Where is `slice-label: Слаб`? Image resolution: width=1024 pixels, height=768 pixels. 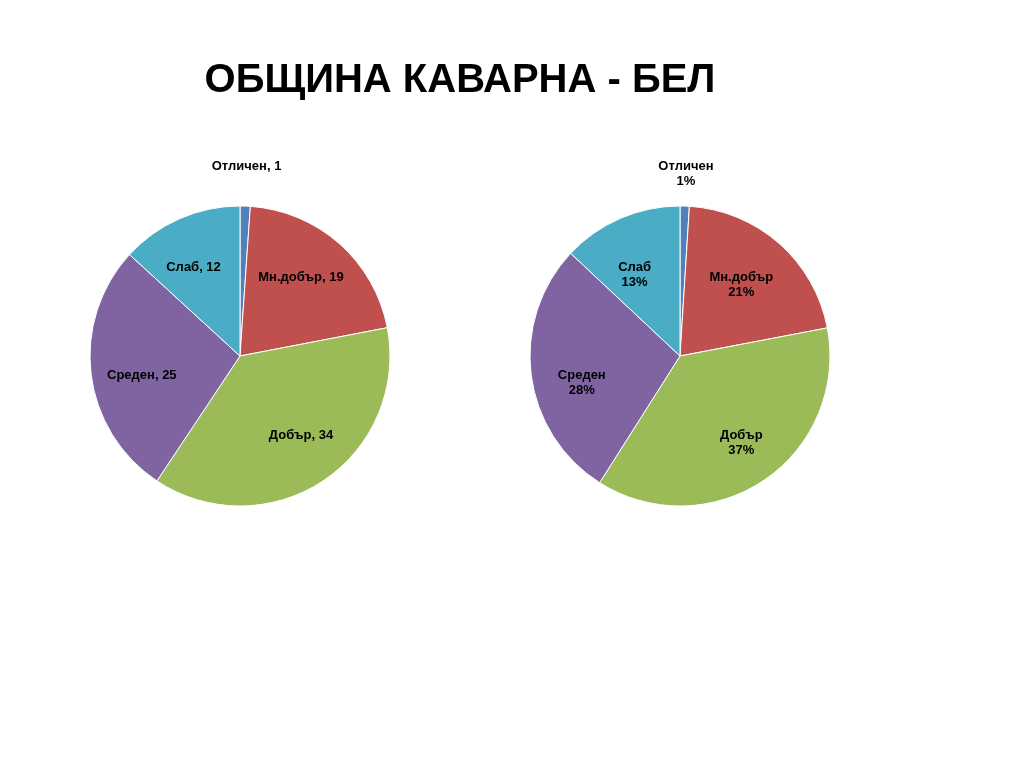 slice-label: Слаб is located at coordinates (635, 266).